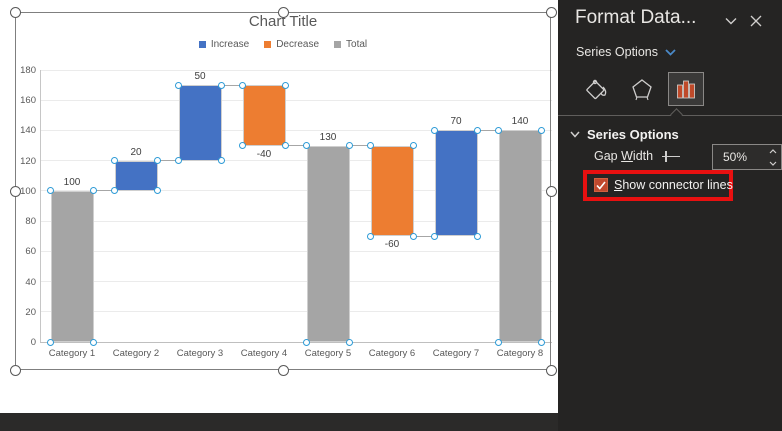  What do you see at coordinates (756, 21) in the screenshot?
I see `panel-close-button` at bounding box center [756, 21].